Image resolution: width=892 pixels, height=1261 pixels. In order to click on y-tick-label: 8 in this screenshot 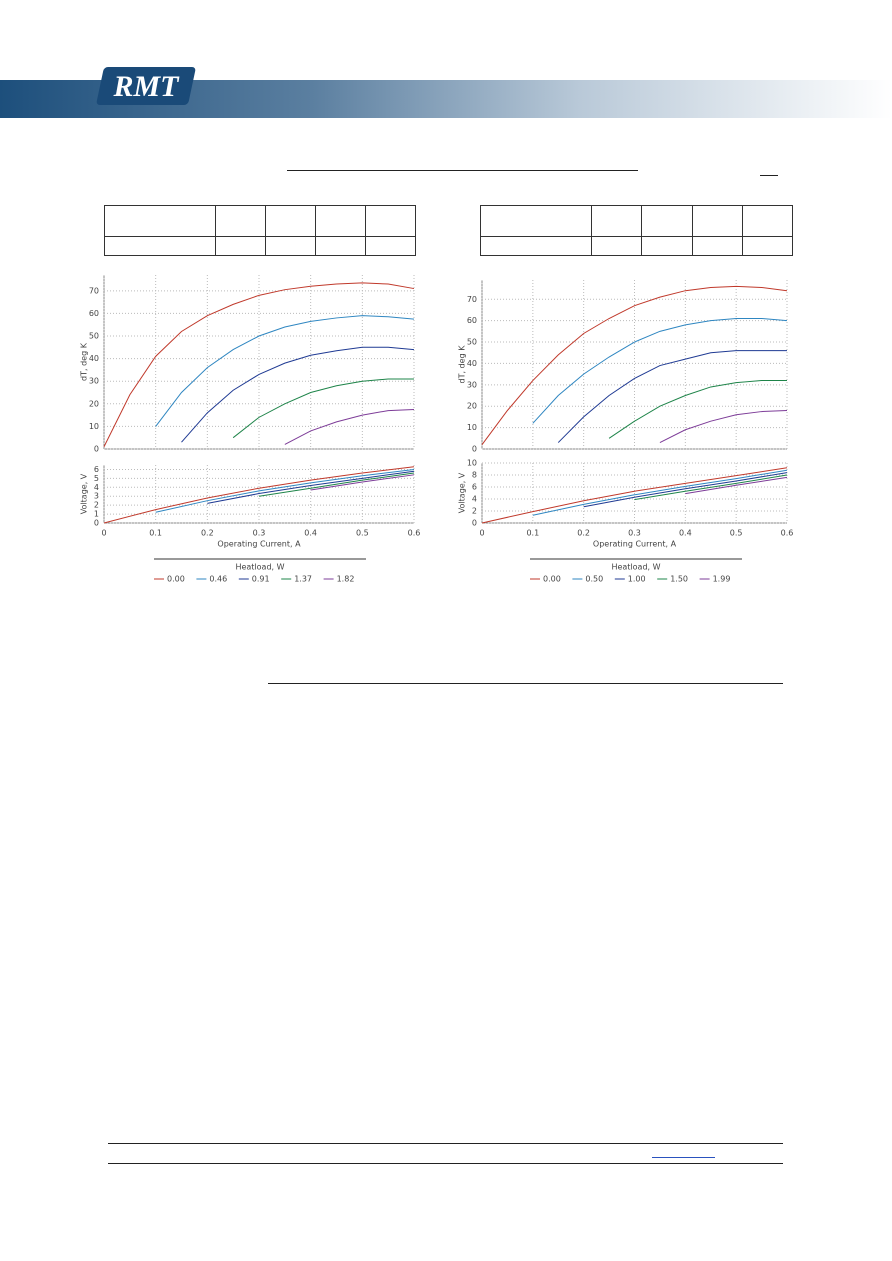, I will do `click(474, 475)`.